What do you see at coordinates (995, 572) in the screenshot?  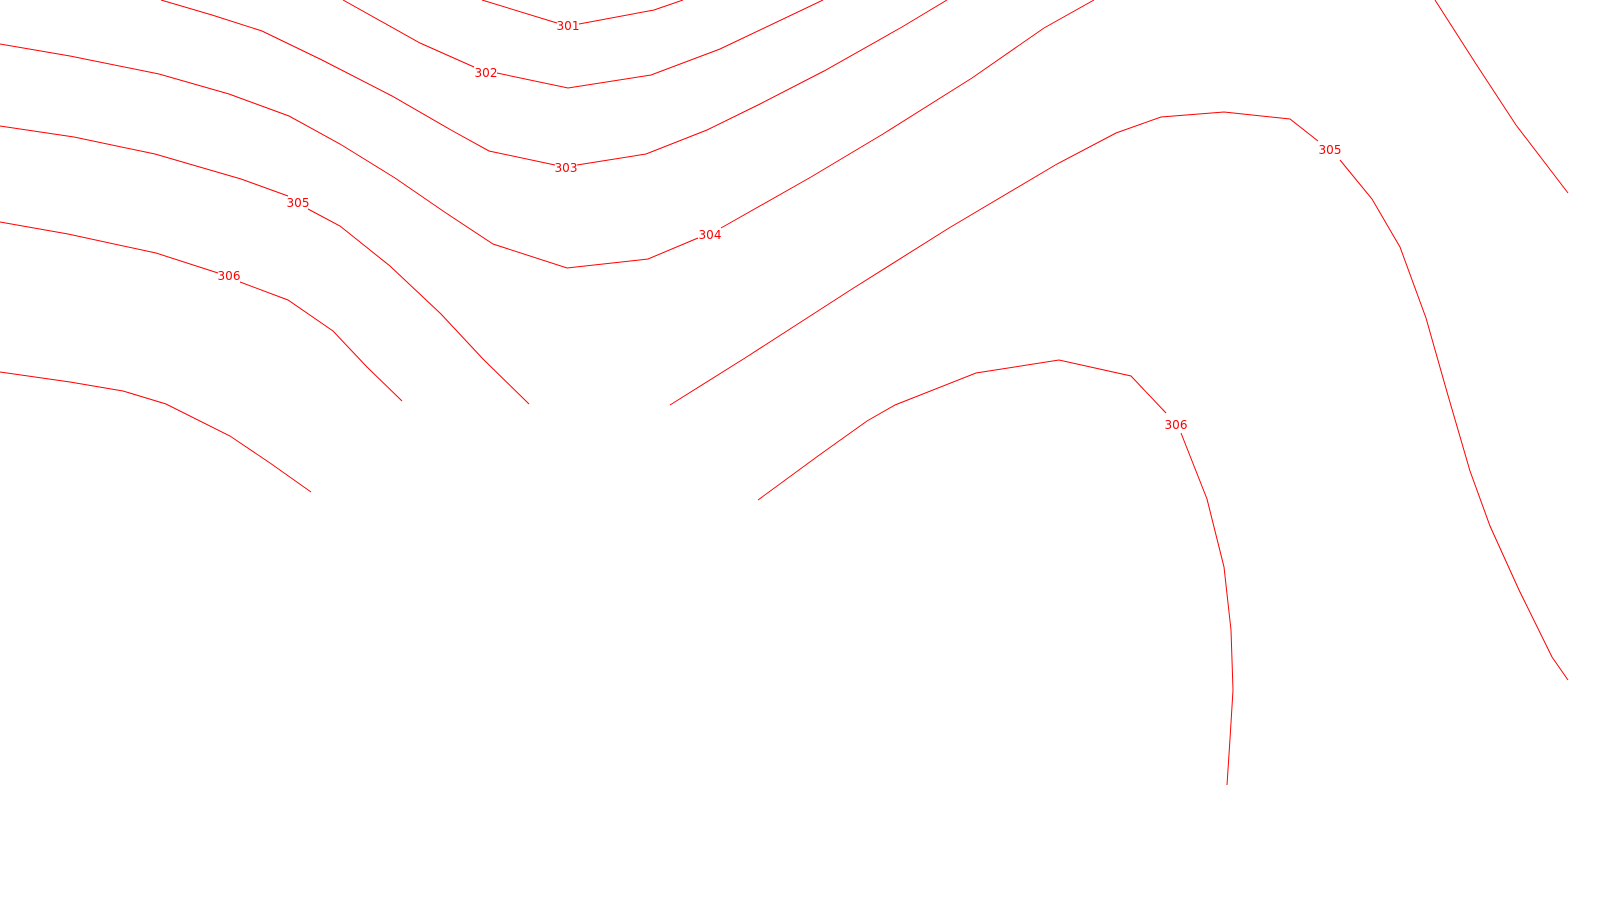 I see `contour-line-306-right` at bounding box center [995, 572].